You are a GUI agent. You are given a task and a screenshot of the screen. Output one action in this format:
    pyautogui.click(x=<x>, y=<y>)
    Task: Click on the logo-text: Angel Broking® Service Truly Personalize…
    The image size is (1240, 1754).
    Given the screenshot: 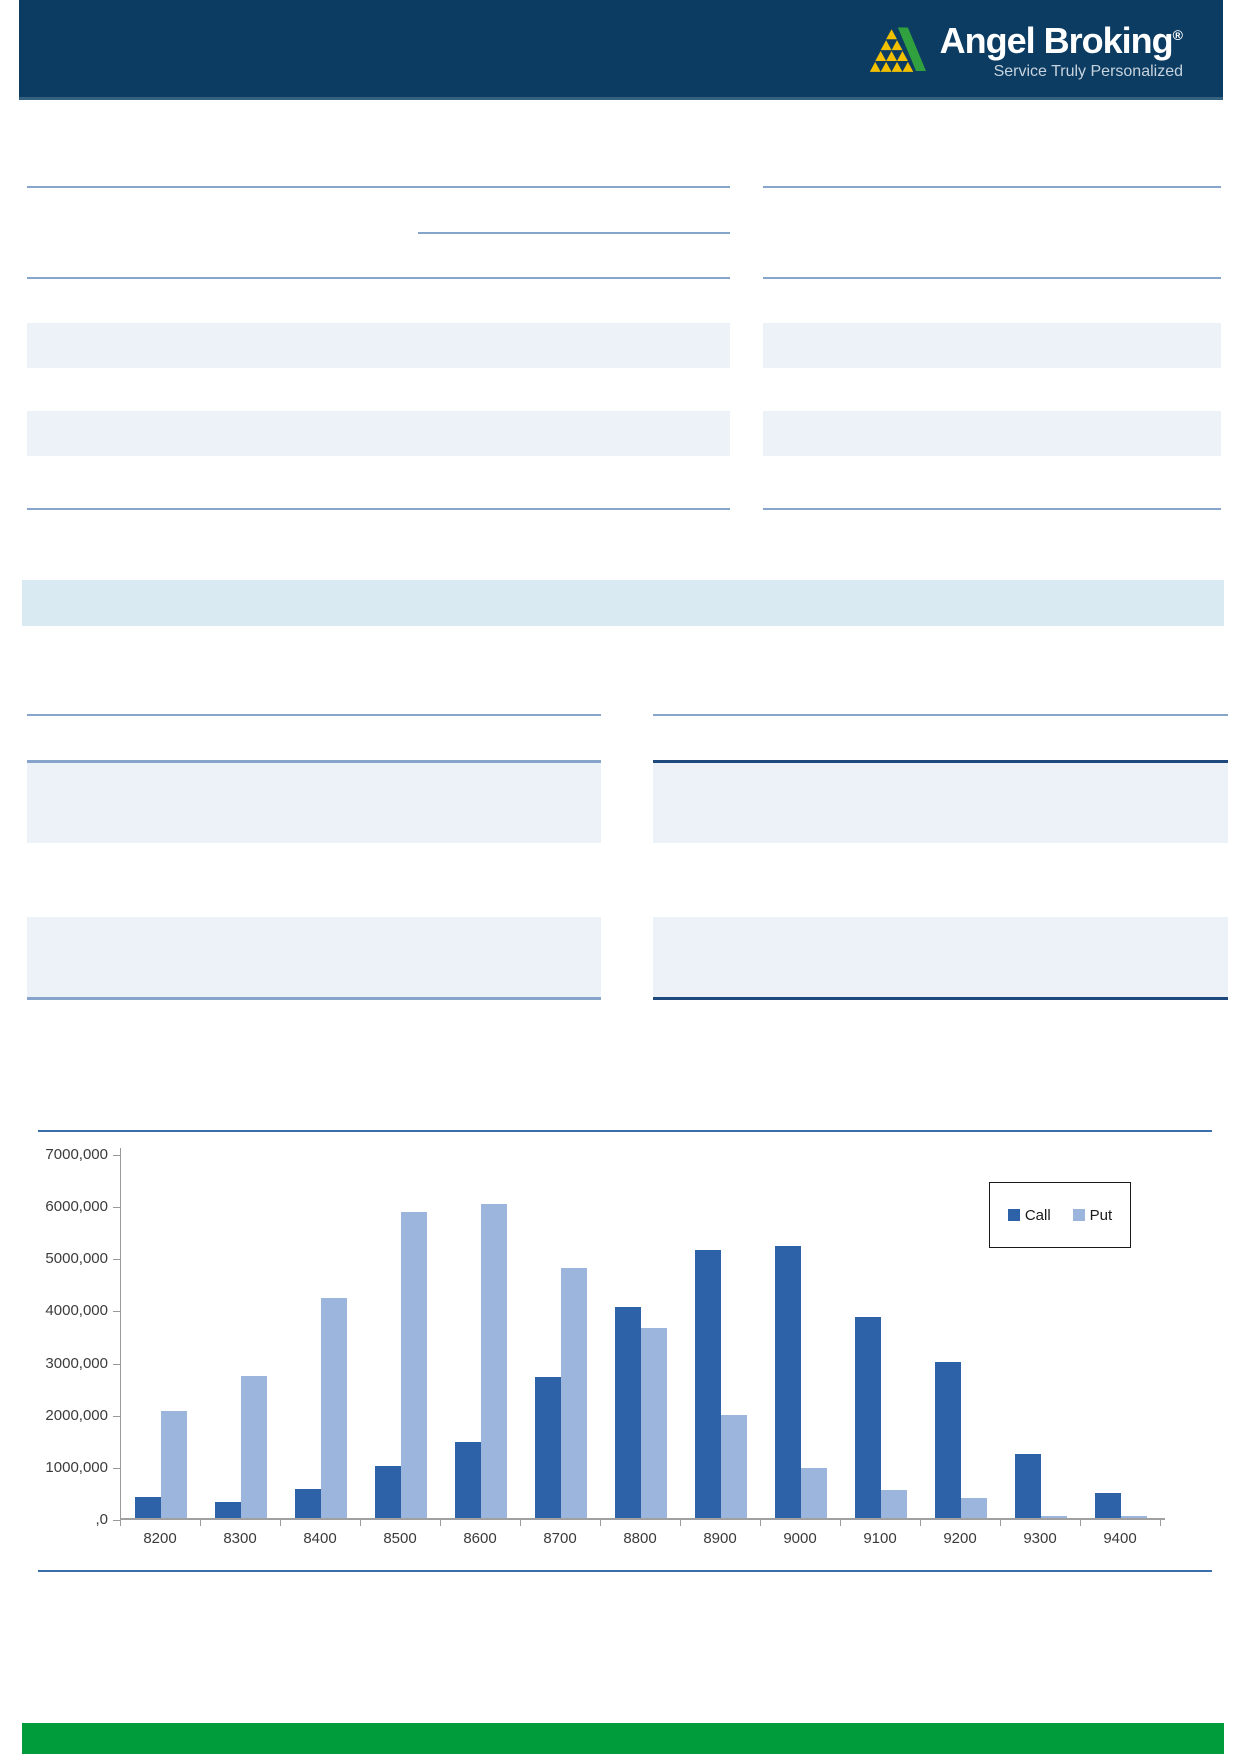 What is the action you would take?
    pyautogui.click(x=1061, y=48)
    